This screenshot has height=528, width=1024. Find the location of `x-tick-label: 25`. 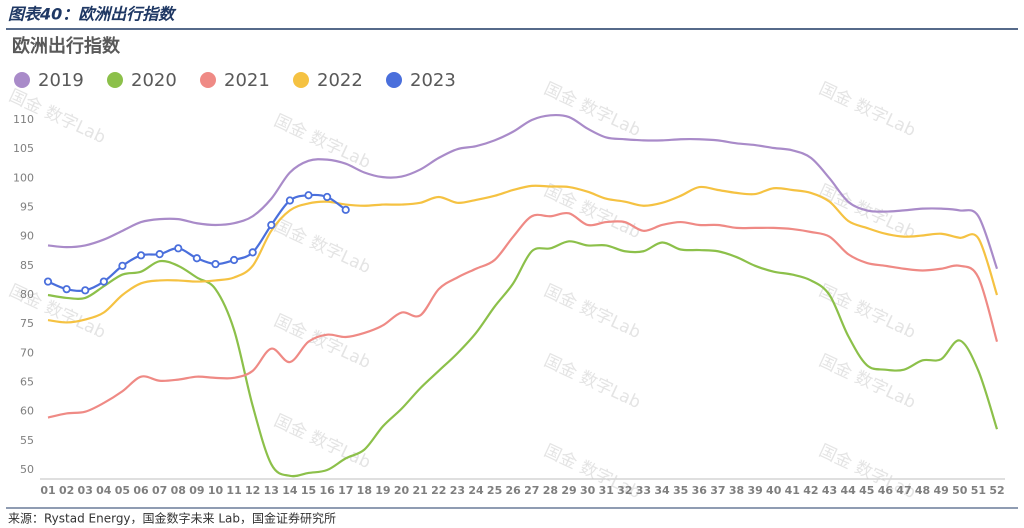

x-tick-label: 25 is located at coordinates (494, 490).